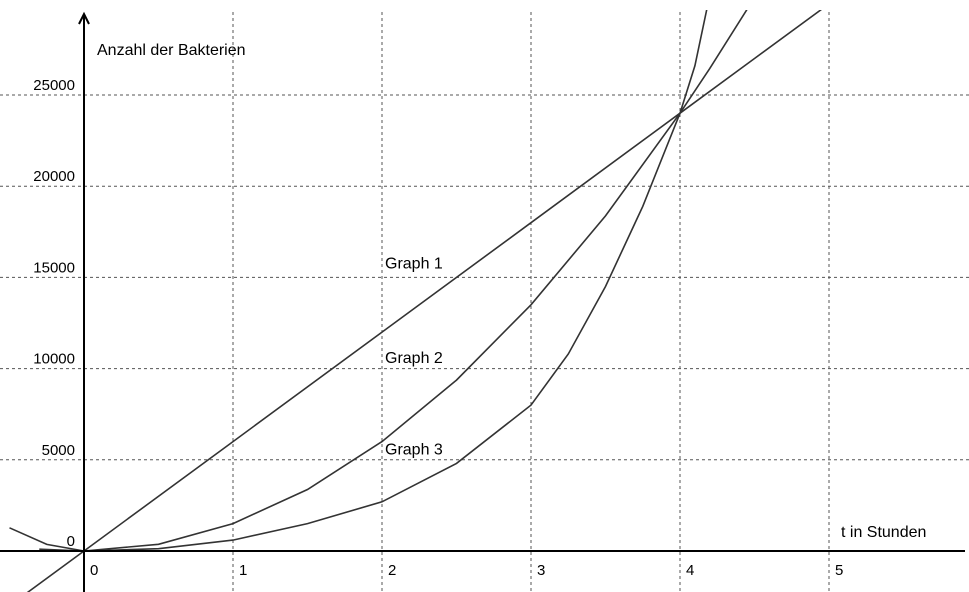  I want to click on x-tick-label: 2, so click(392, 570).